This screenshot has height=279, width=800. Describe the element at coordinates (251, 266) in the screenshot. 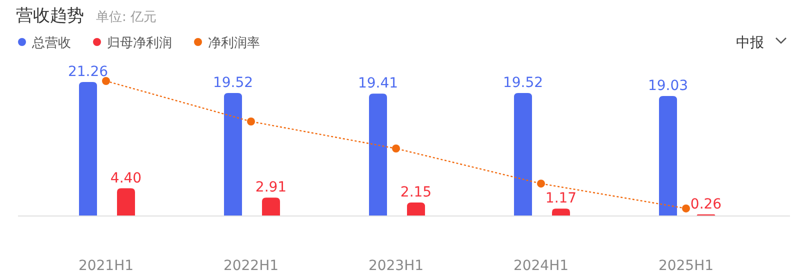

I see `x-tick-label: 2022H1` at that location.